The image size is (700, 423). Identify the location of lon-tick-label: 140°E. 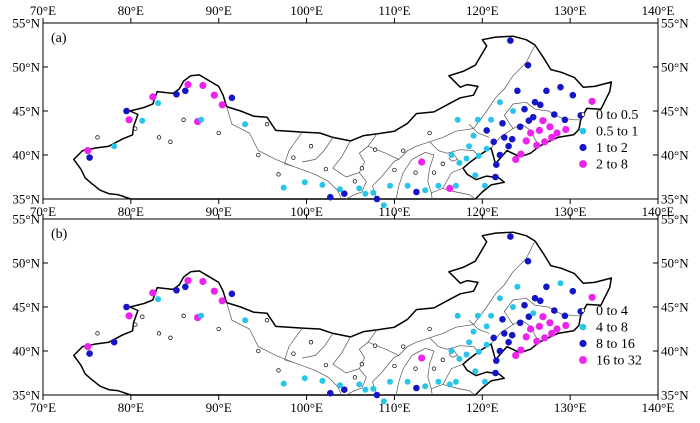
(658, 10).